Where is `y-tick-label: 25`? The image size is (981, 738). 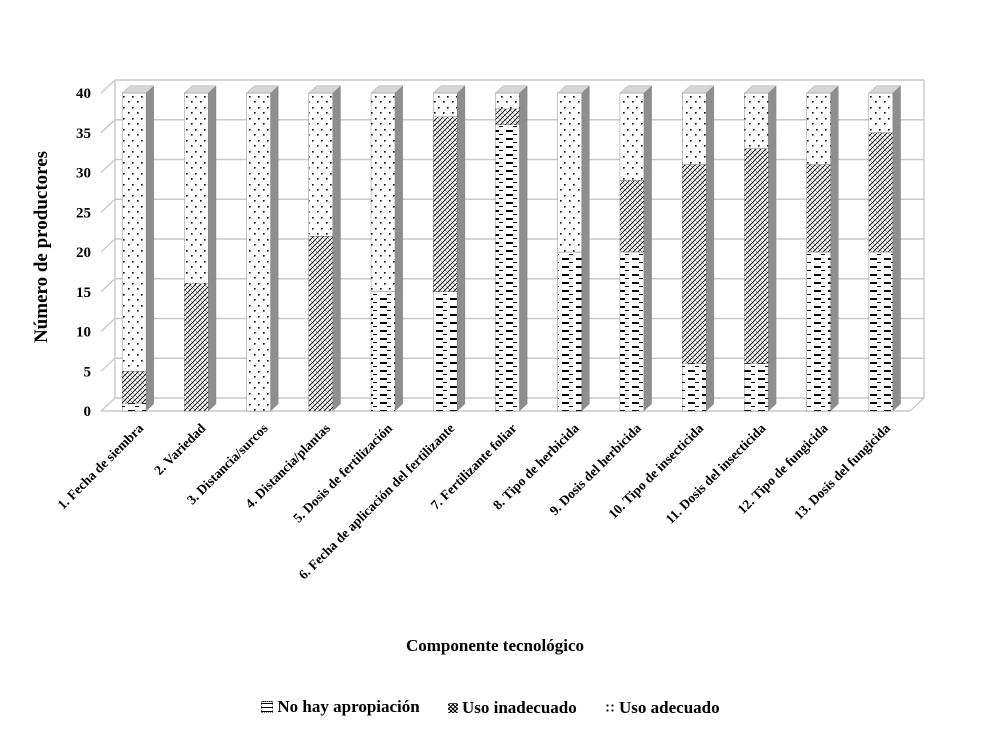
y-tick-label: 25 is located at coordinates (83, 213).